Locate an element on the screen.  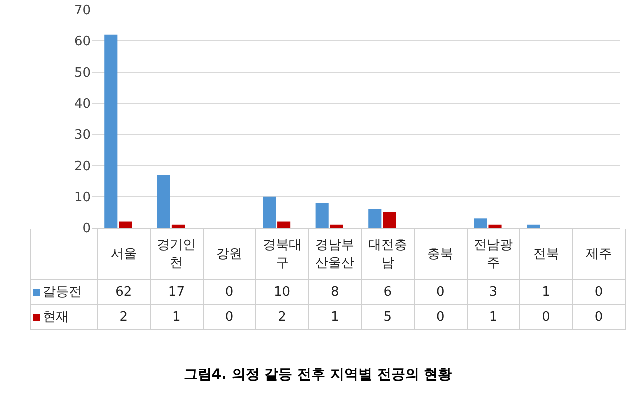
data-label: 17 is located at coordinates (177, 292).